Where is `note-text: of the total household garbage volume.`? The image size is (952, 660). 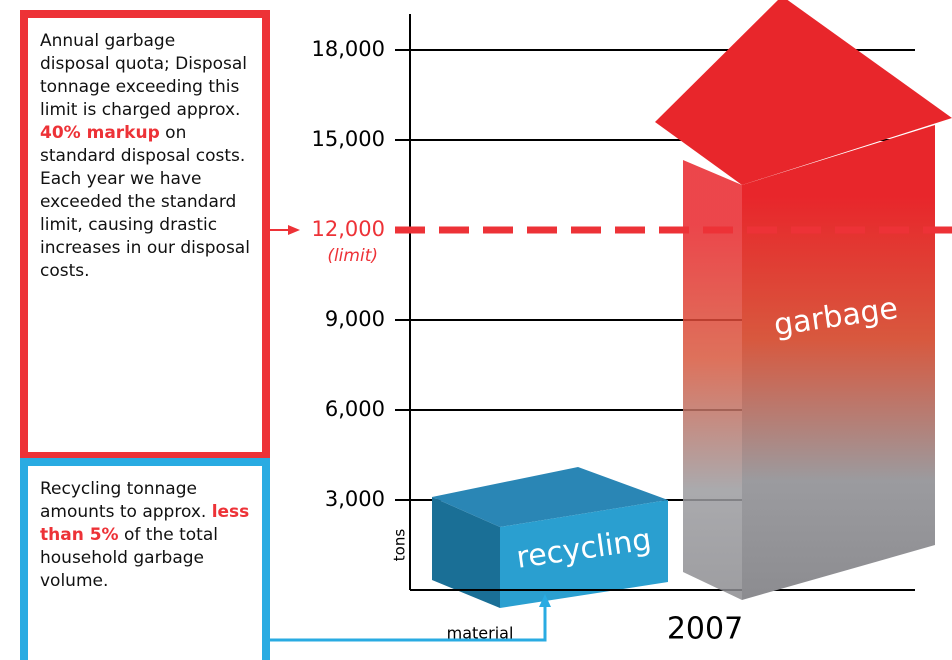
note-text: of the total household garbage volume. is located at coordinates (129, 558).